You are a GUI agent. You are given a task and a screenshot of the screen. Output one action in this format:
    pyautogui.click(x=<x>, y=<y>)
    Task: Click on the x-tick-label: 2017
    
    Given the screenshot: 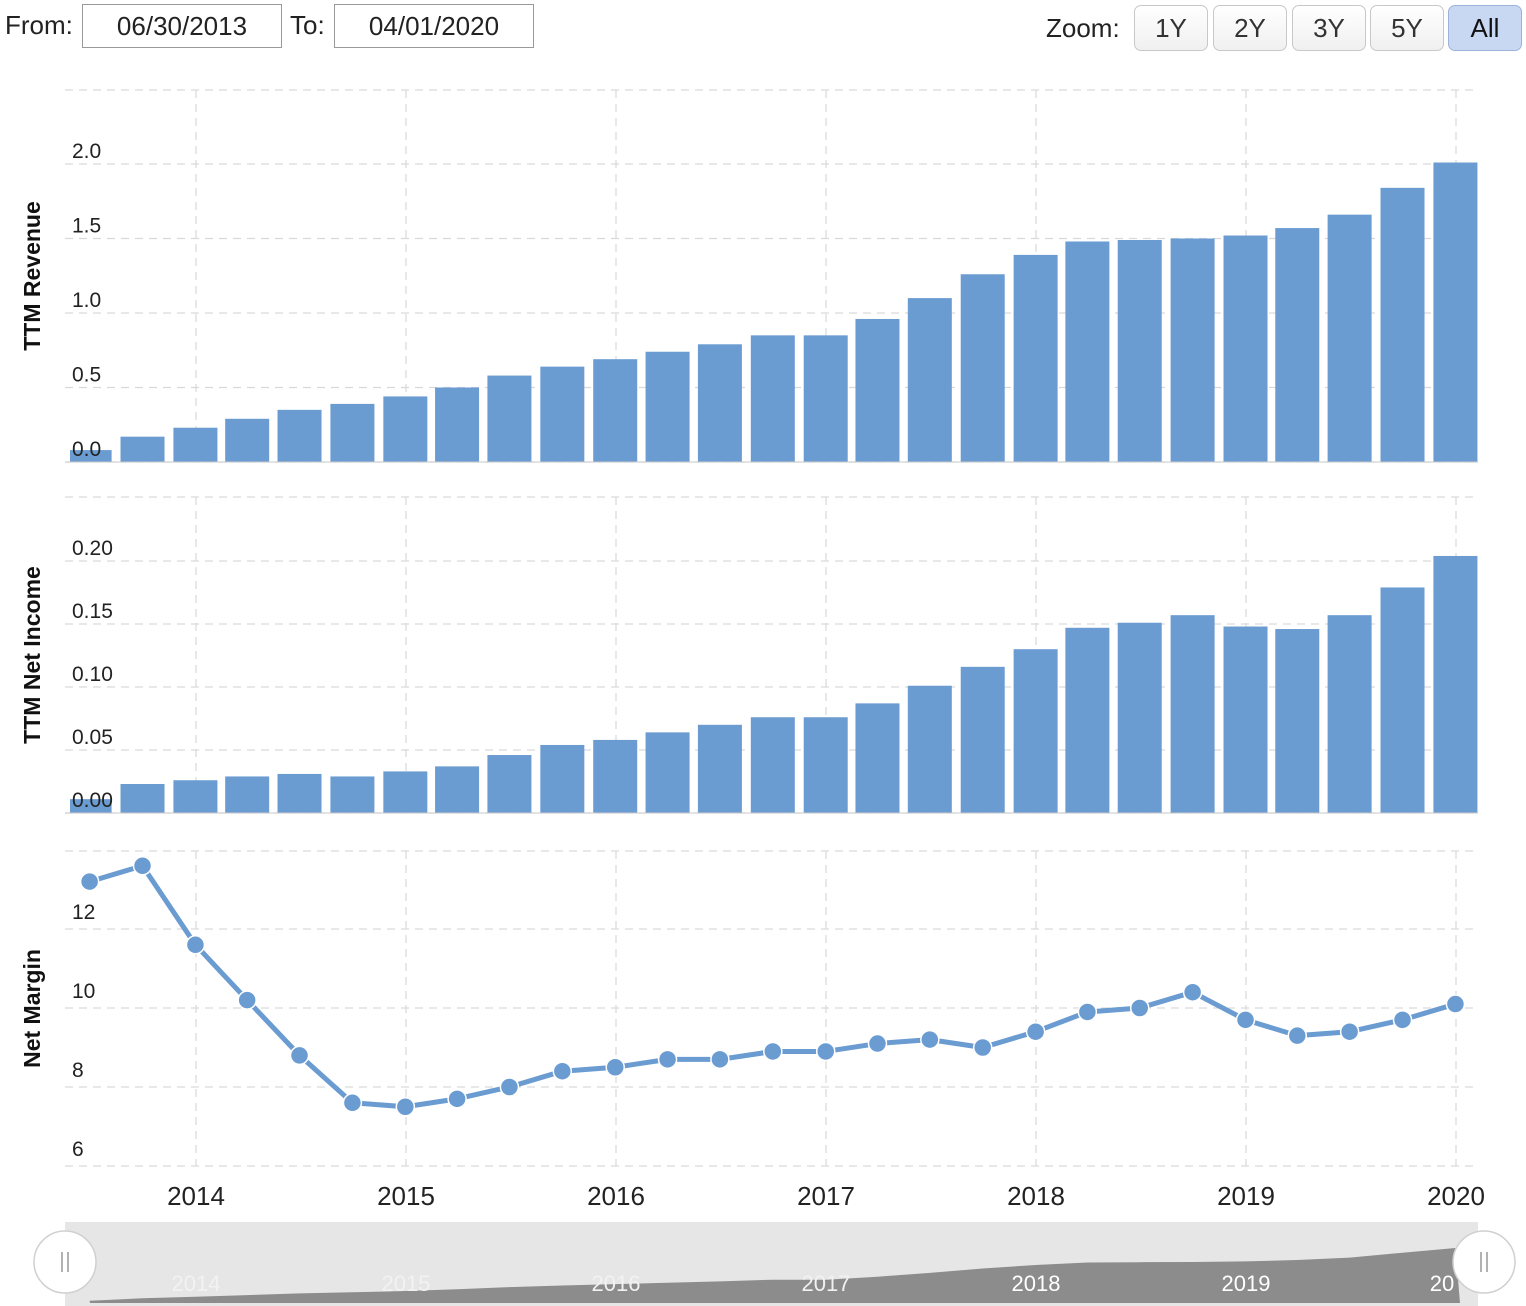 What is the action you would take?
    pyautogui.click(x=826, y=1196)
    